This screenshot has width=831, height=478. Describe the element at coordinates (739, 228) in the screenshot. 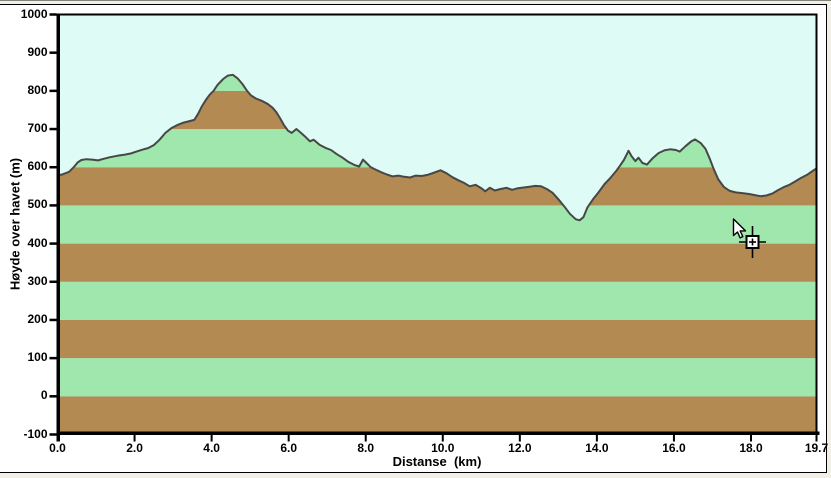

I see `mouse-arrow-cursor-icon` at that location.